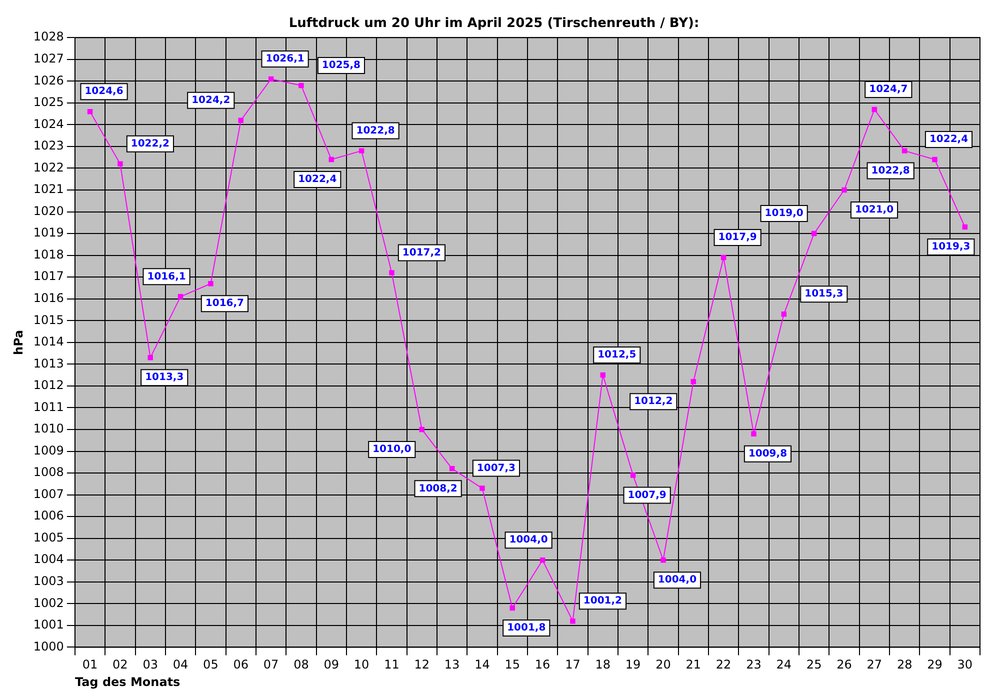 The width and height of the screenshot is (1000, 698). What do you see at coordinates (48, 537) in the screenshot?
I see `y-tick-label: 1005` at bounding box center [48, 537].